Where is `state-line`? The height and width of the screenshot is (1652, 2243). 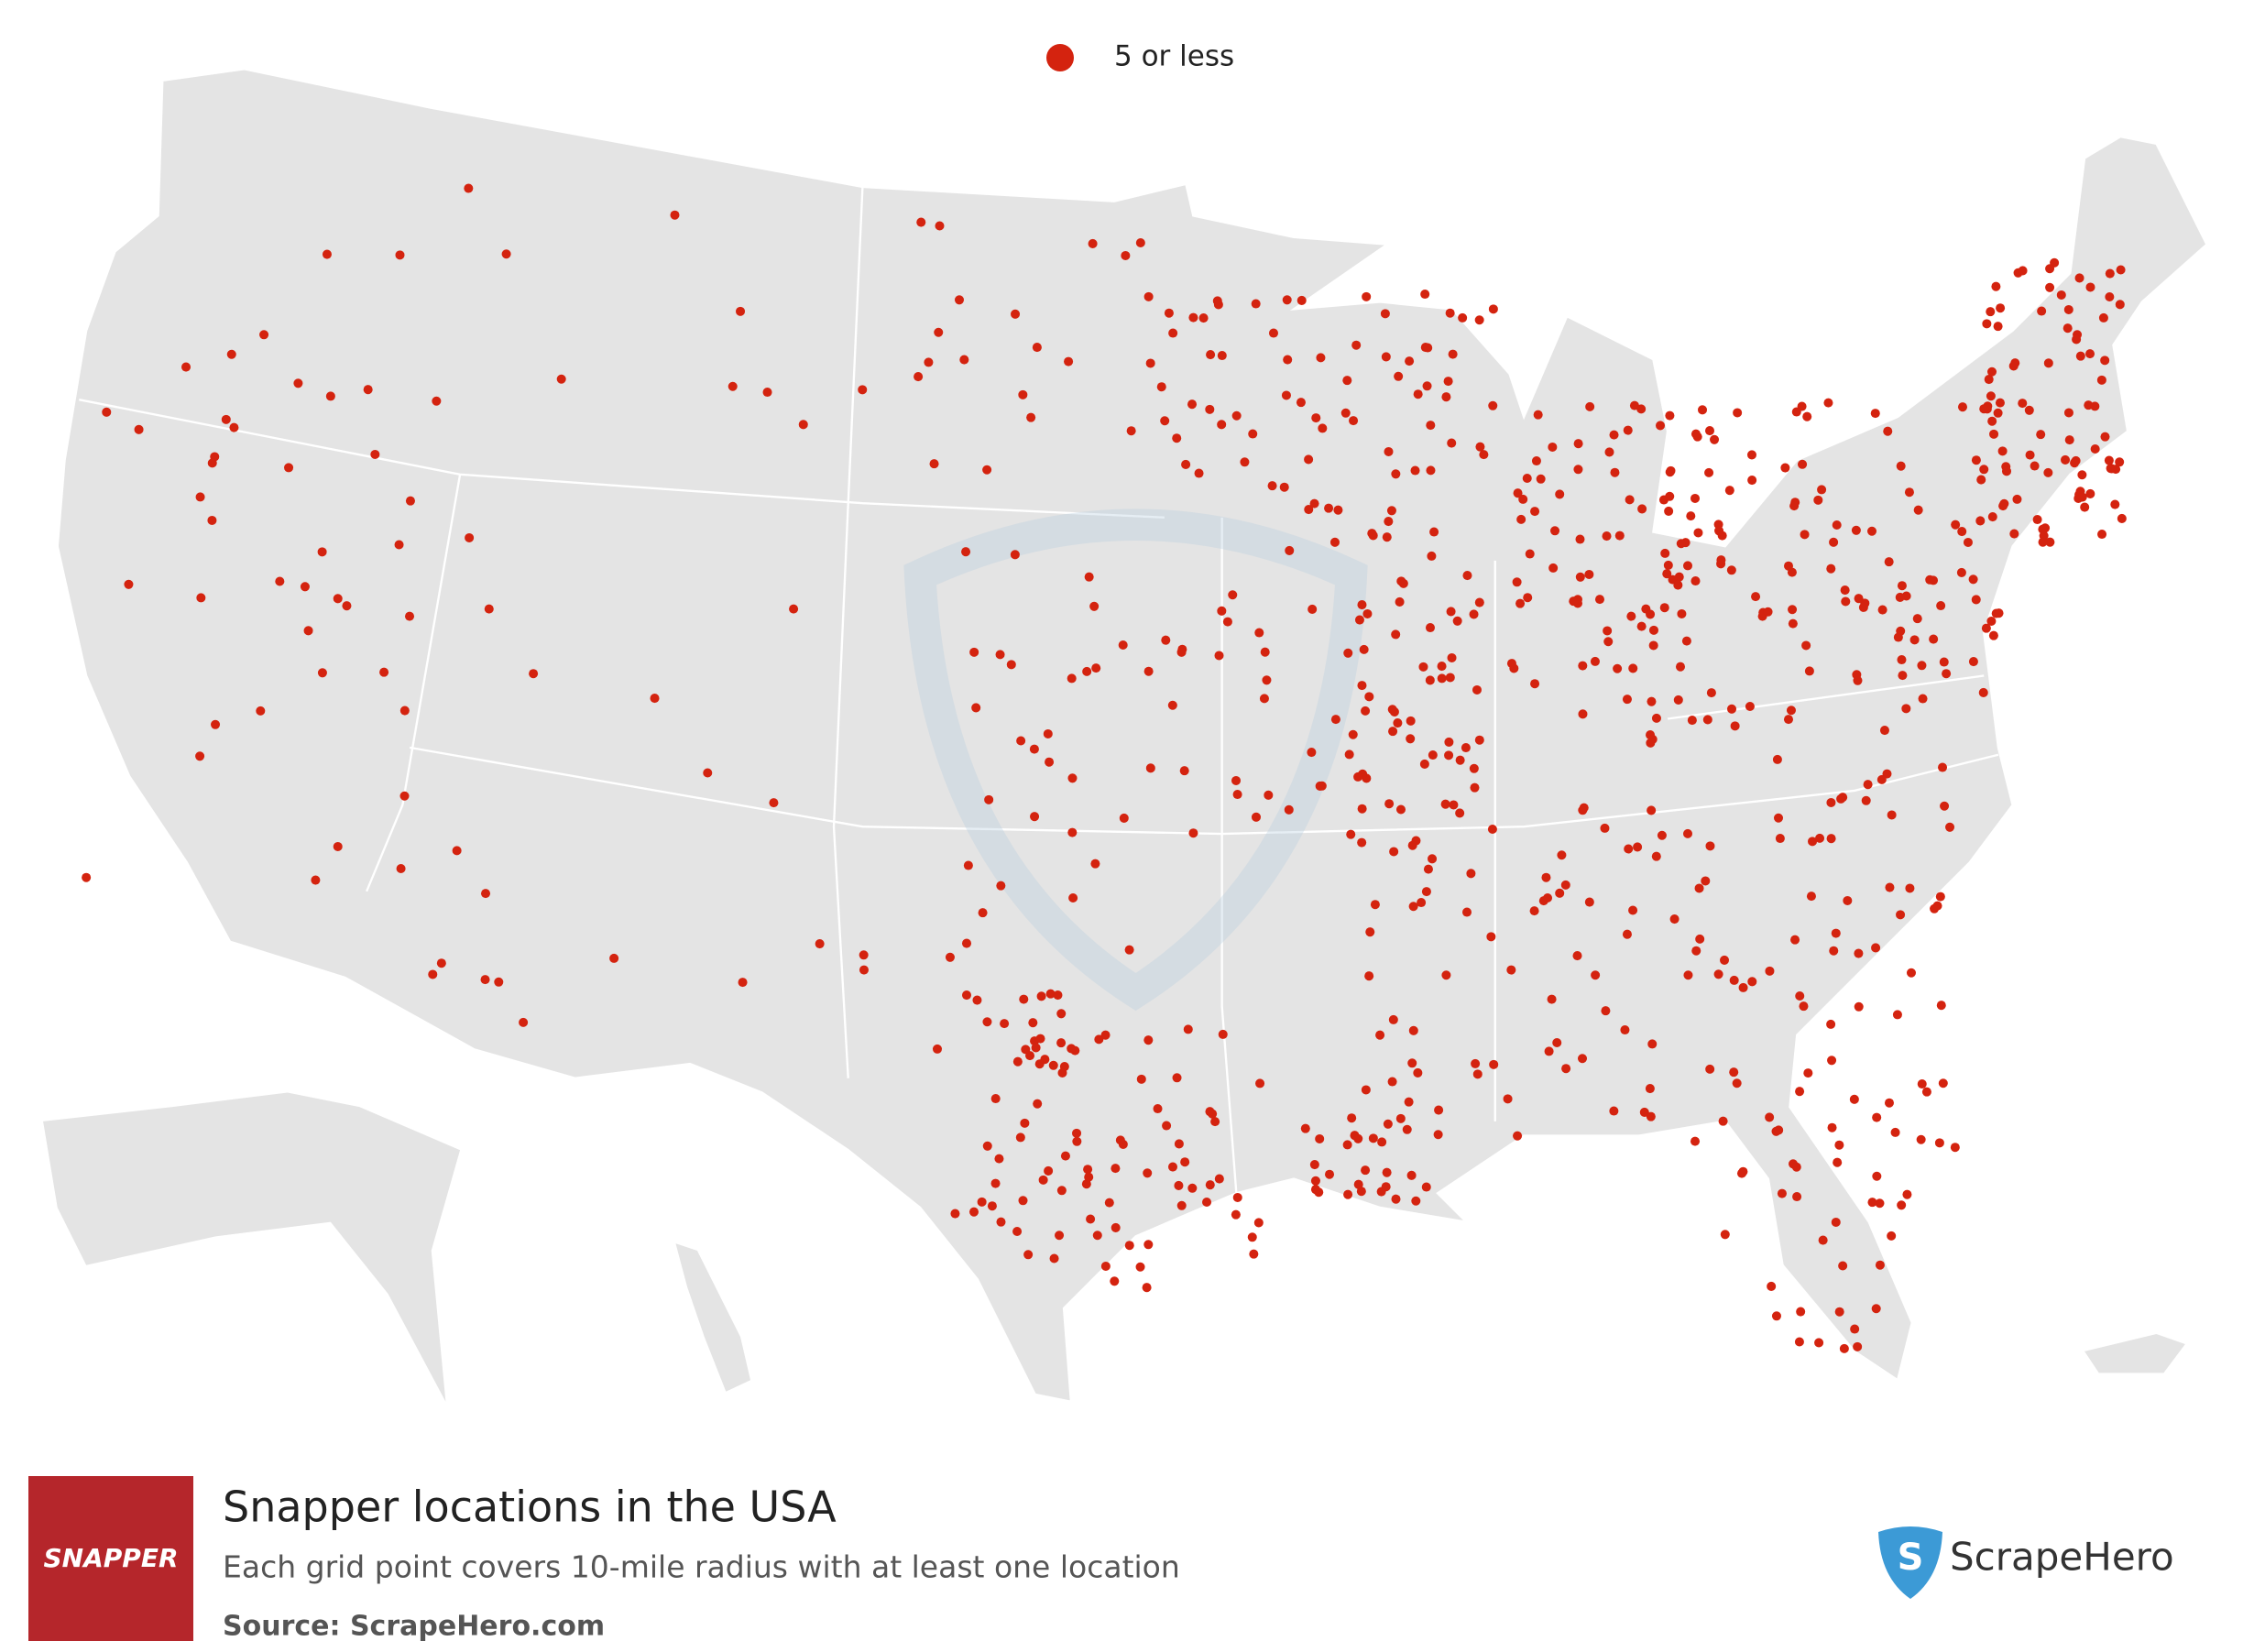
state-line is located at coordinates (848, 632).